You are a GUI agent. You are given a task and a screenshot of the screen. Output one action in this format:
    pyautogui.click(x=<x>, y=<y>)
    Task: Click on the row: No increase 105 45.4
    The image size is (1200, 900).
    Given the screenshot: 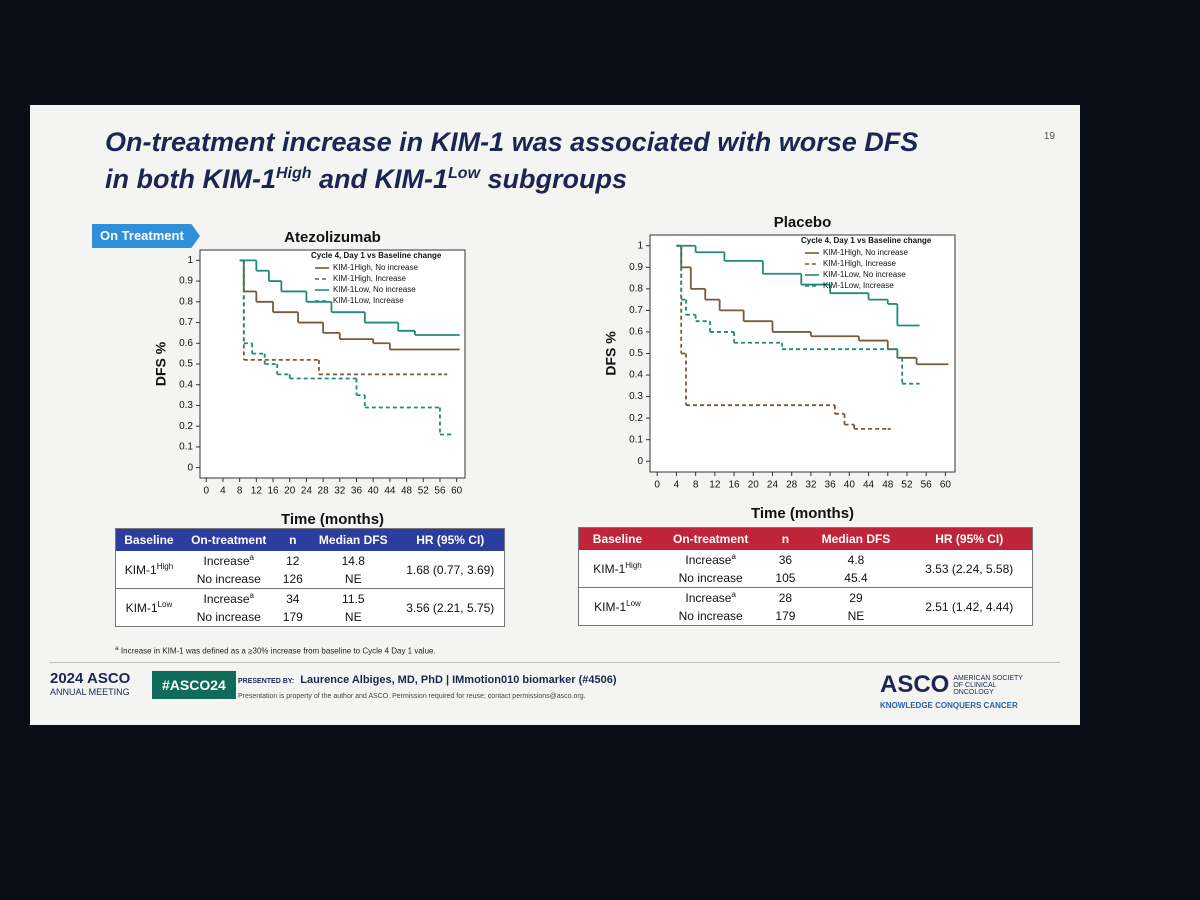 What is the action you would take?
    pyautogui.click(x=806, y=578)
    